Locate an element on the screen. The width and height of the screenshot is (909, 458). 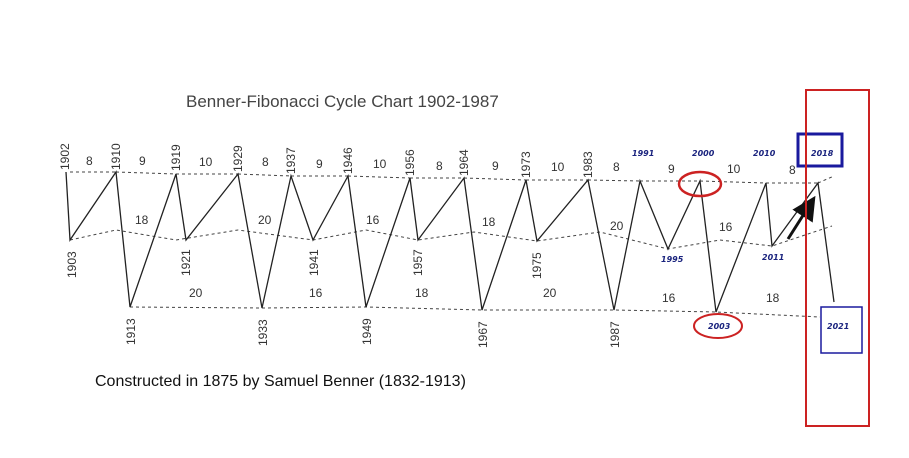
bottom-low-year-label: 1949 is located at coordinates (367, 331).